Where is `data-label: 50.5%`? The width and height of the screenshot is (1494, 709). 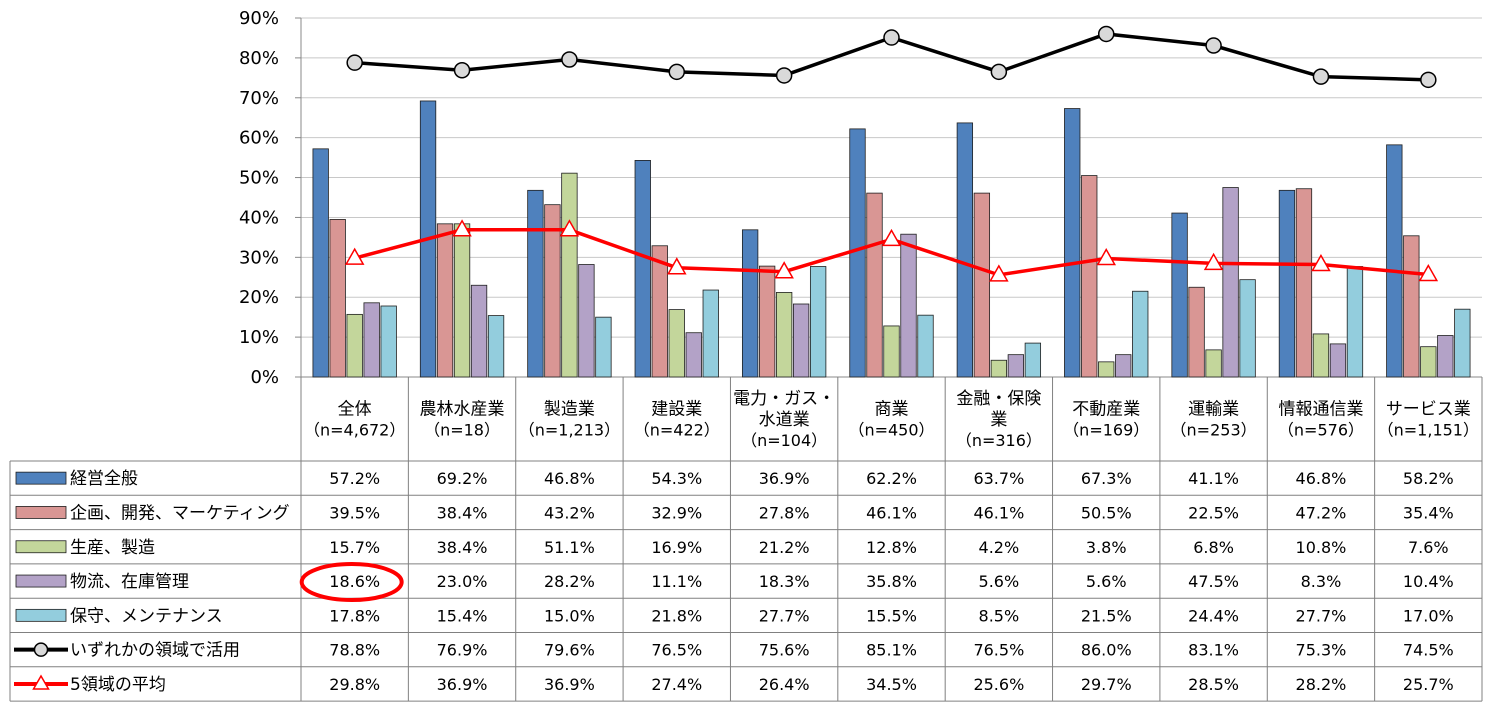
data-label: 50.5% is located at coordinates (1106, 512).